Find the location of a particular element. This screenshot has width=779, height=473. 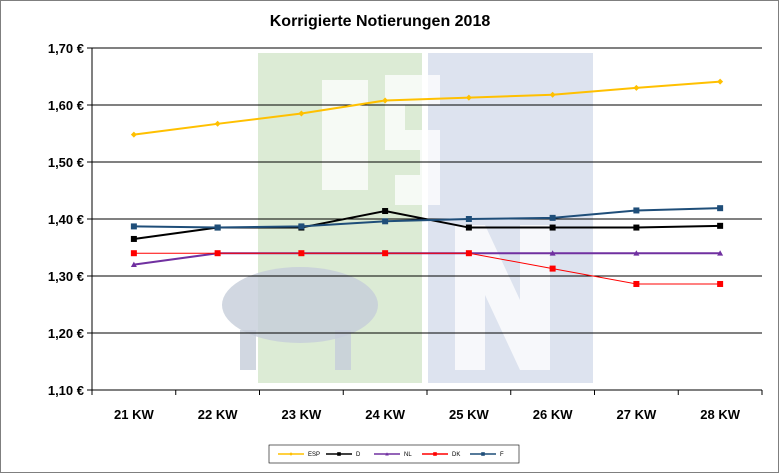

legend-entry-nl: NL is located at coordinates (393, 455).